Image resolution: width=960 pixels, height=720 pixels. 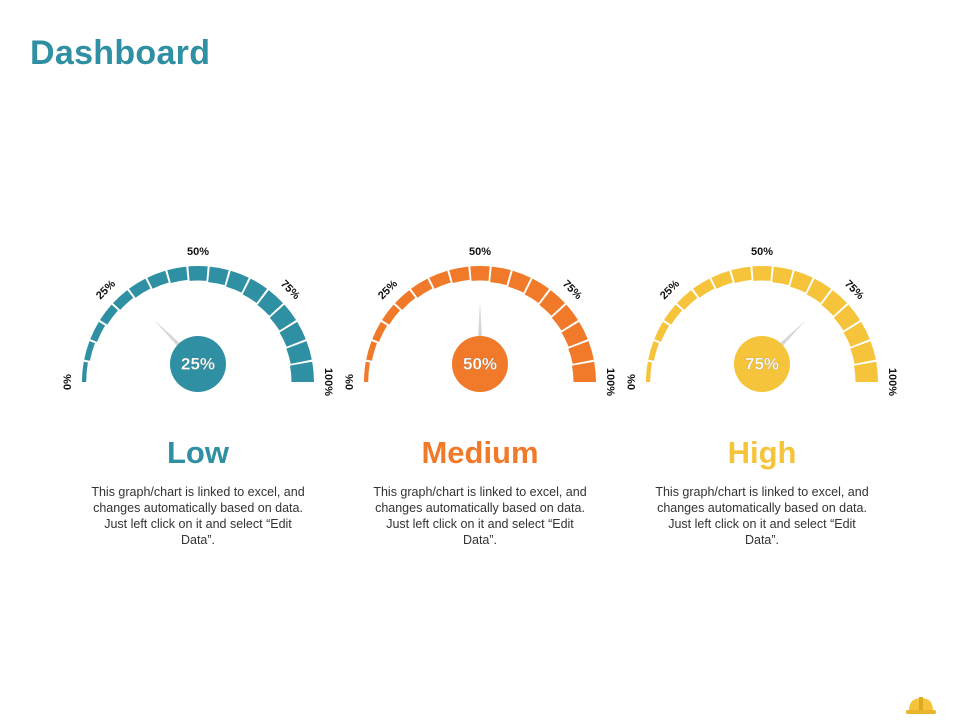 I want to click on gauge-value-label: 50%, so click(x=480, y=363).